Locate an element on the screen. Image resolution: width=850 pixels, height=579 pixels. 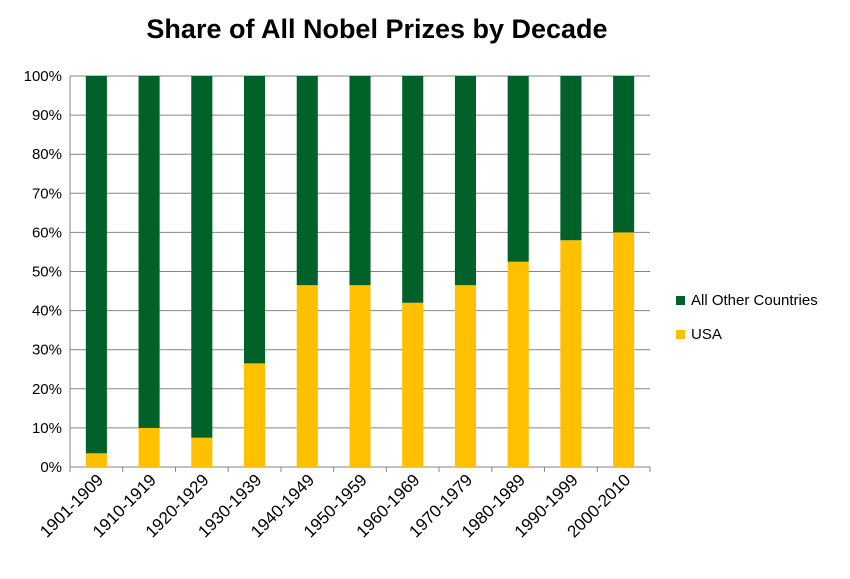
y-tick-label: 100% is located at coordinates (43, 76).